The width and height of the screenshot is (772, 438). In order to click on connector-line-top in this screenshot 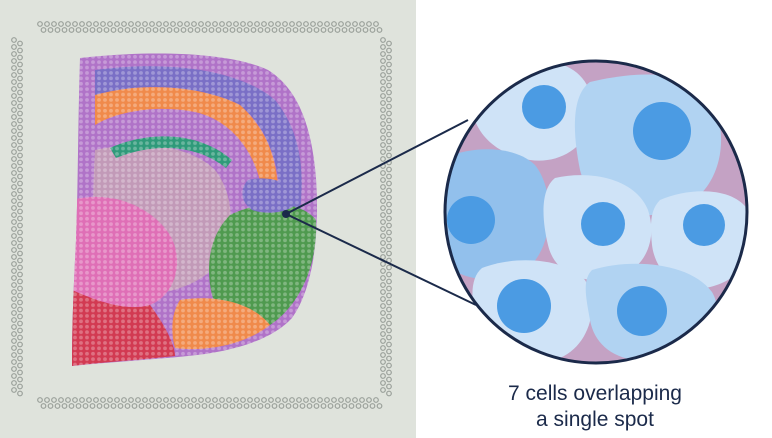, I will do `click(377, 167)`.